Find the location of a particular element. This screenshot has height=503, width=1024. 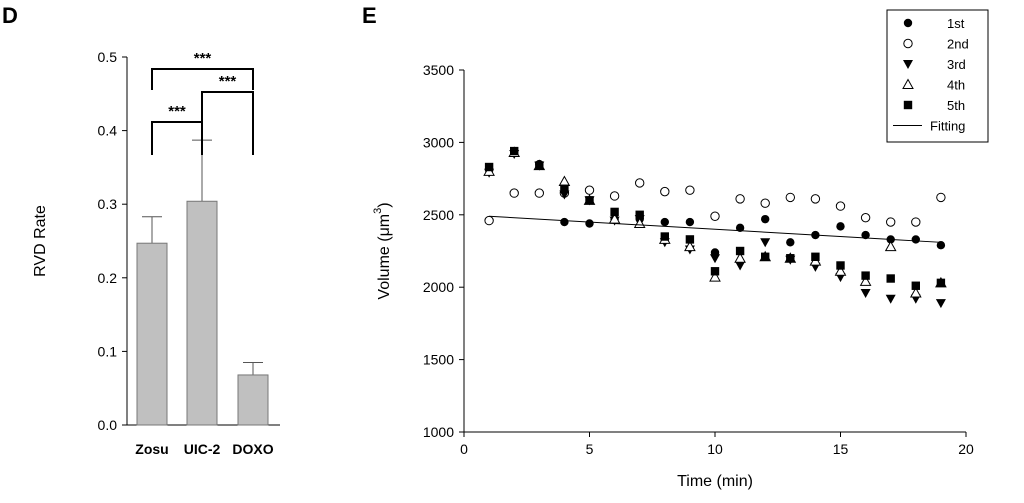

legend-label-2nd: 2nd is located at coordinates (958, 44).